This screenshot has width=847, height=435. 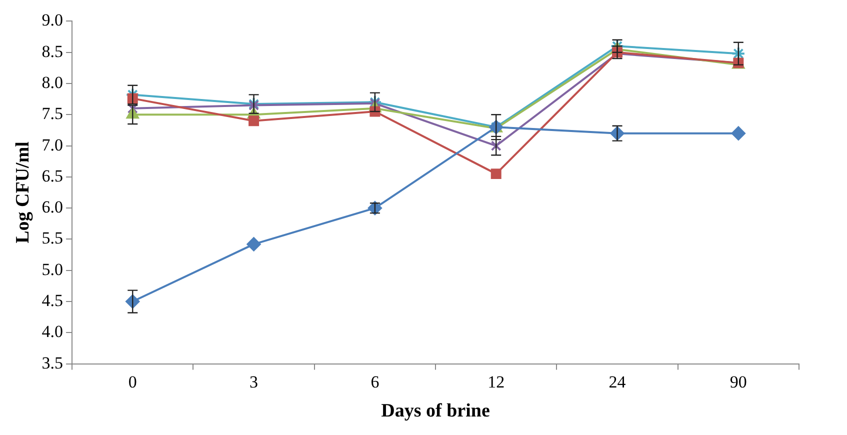 I want to click on y-tick-label: 4.5, so click(x=53, y=300).